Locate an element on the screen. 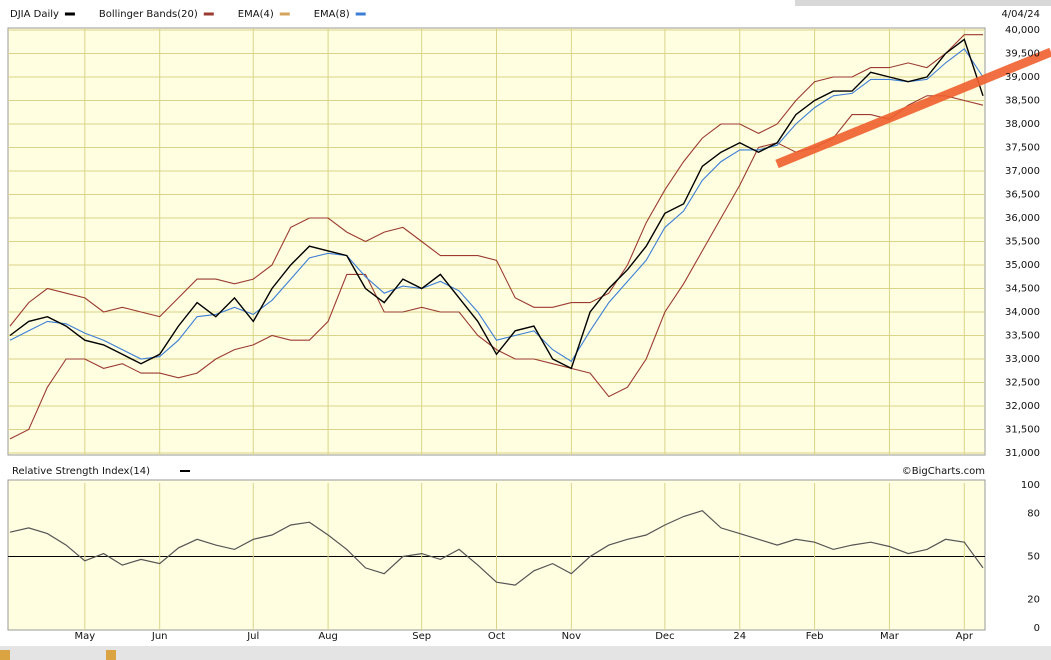 This screenshot has height=660, width=1051. legend-label: Bollinger Bands(20) is located at coordinates (148, 14).